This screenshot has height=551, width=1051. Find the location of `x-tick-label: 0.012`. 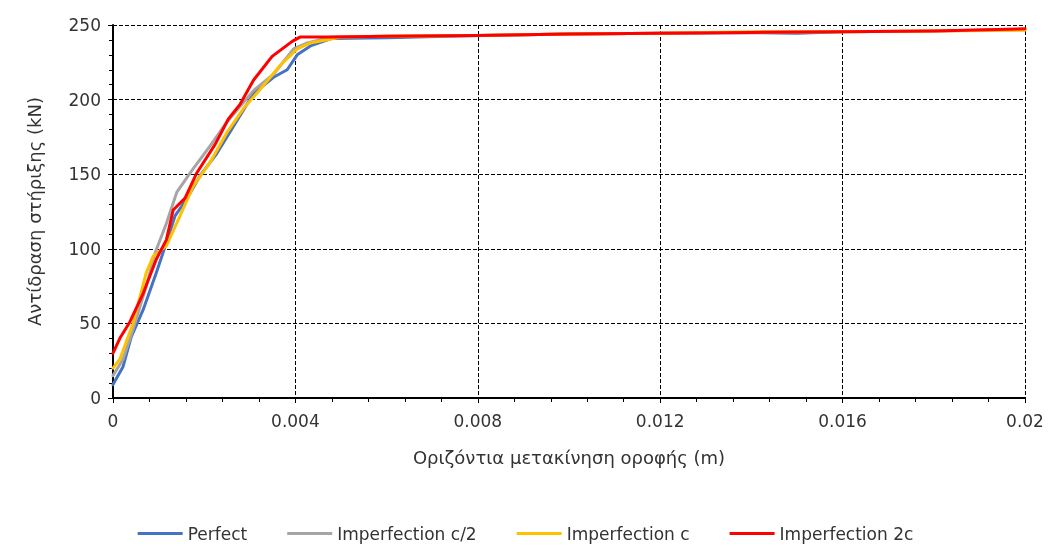

x-tick-label: 0.012 is located at coordinates (660, 420).